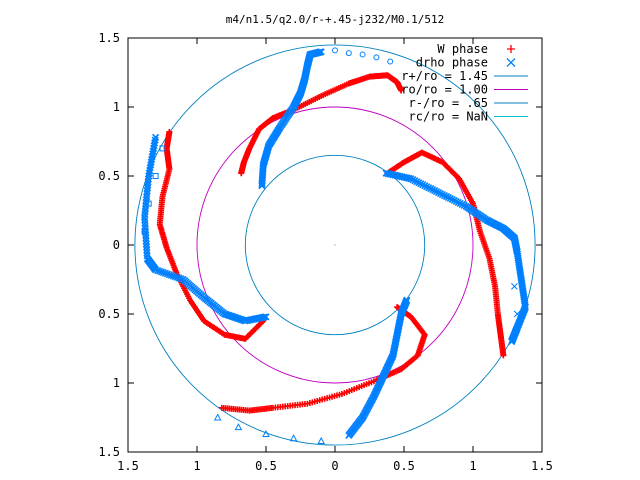  What do you see at coordinates (511, 49) in the screenshot?
I see `legend-plus-marker` at bounding box center [511, 49].